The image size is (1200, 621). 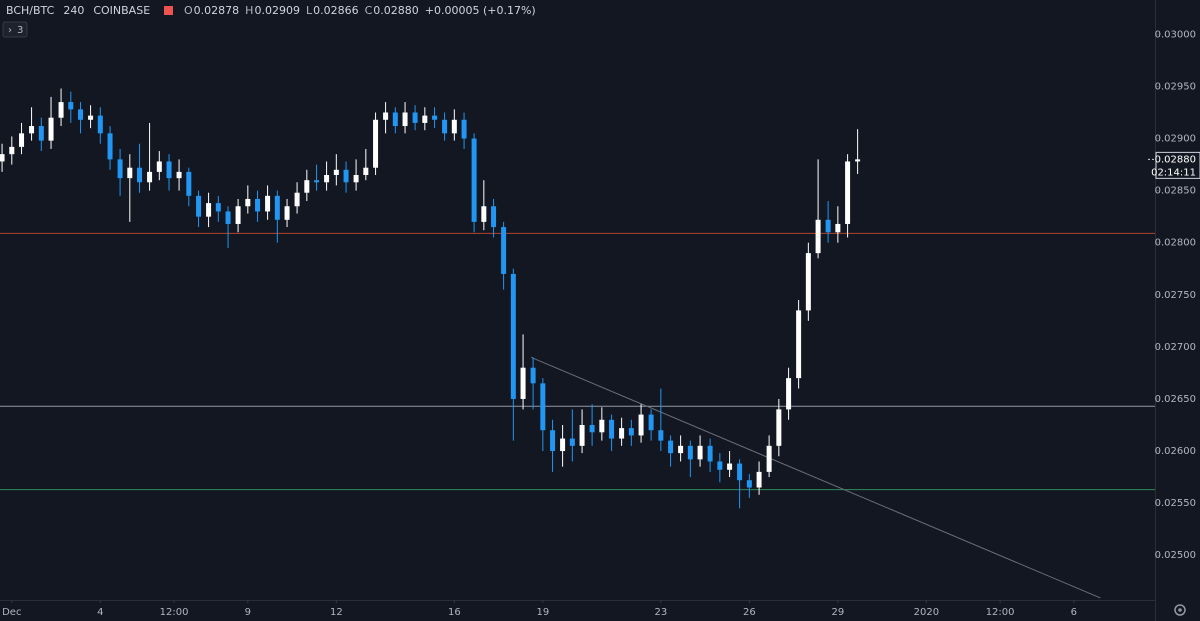 I want to click on gear-center, so click(x=1180, y=610).